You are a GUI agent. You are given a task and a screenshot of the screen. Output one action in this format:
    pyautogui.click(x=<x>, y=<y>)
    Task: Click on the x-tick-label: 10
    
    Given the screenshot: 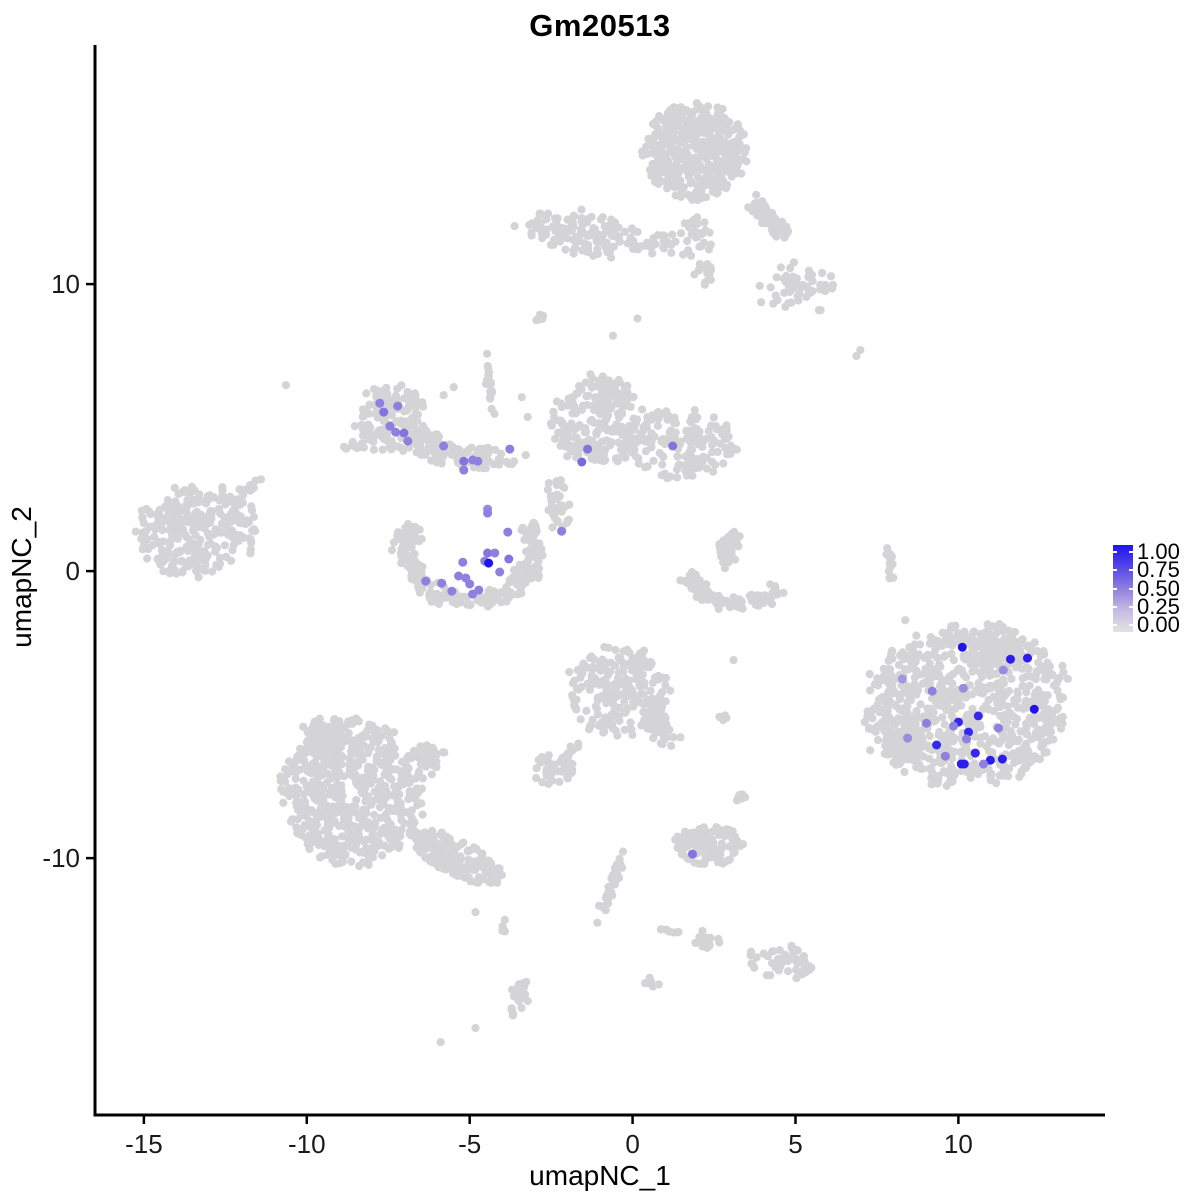 What is the action you would take?
    pyautogui.click(x=958, y=1144)
    